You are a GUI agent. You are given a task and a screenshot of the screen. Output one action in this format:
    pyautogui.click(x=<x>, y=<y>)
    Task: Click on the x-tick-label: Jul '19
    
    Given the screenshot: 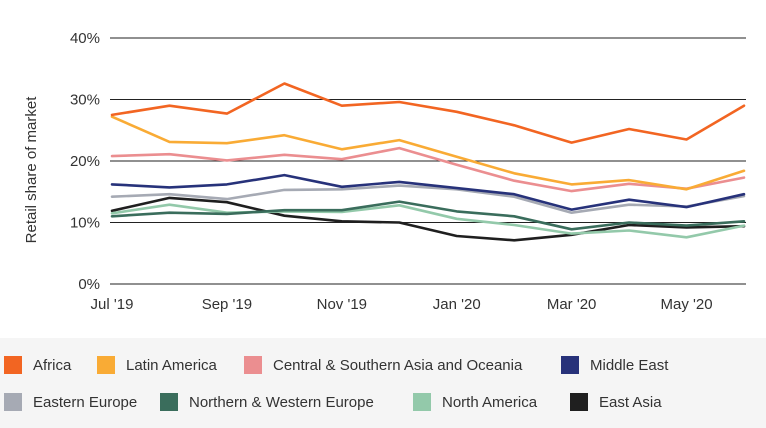 What is the action you would take?
    pyautogui.click(x=112, y=304)
    